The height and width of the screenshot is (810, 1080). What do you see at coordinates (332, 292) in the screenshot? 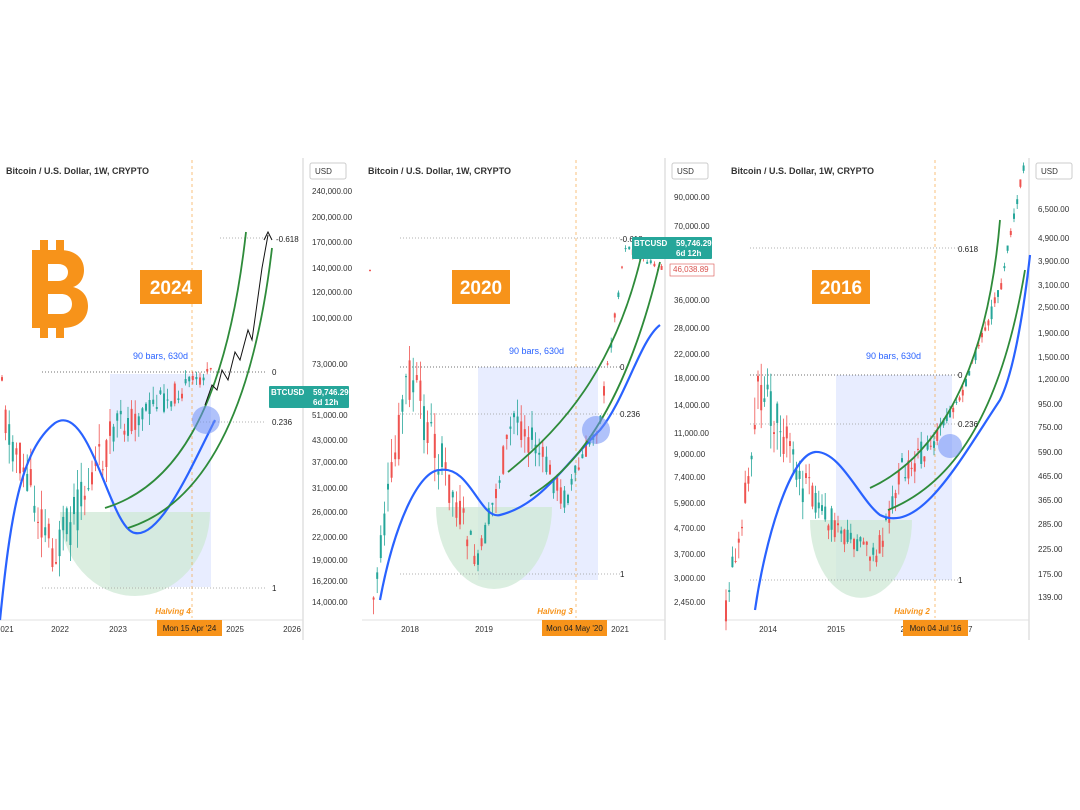
I see `y-tick-label: 120,000.00` at bounding box center [332, 292].